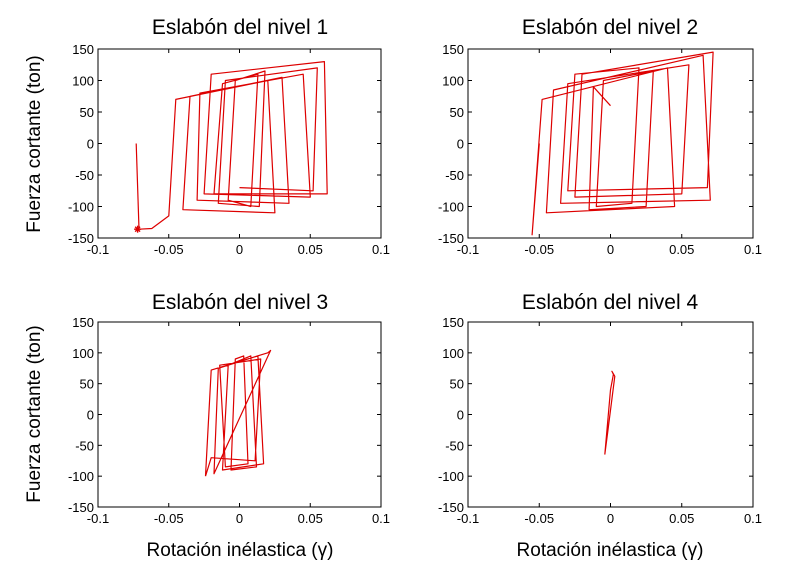 This screenshot has height=569, width=796. I want to click on chart-title: Eslabón del nivel 1, so click(240, 27).